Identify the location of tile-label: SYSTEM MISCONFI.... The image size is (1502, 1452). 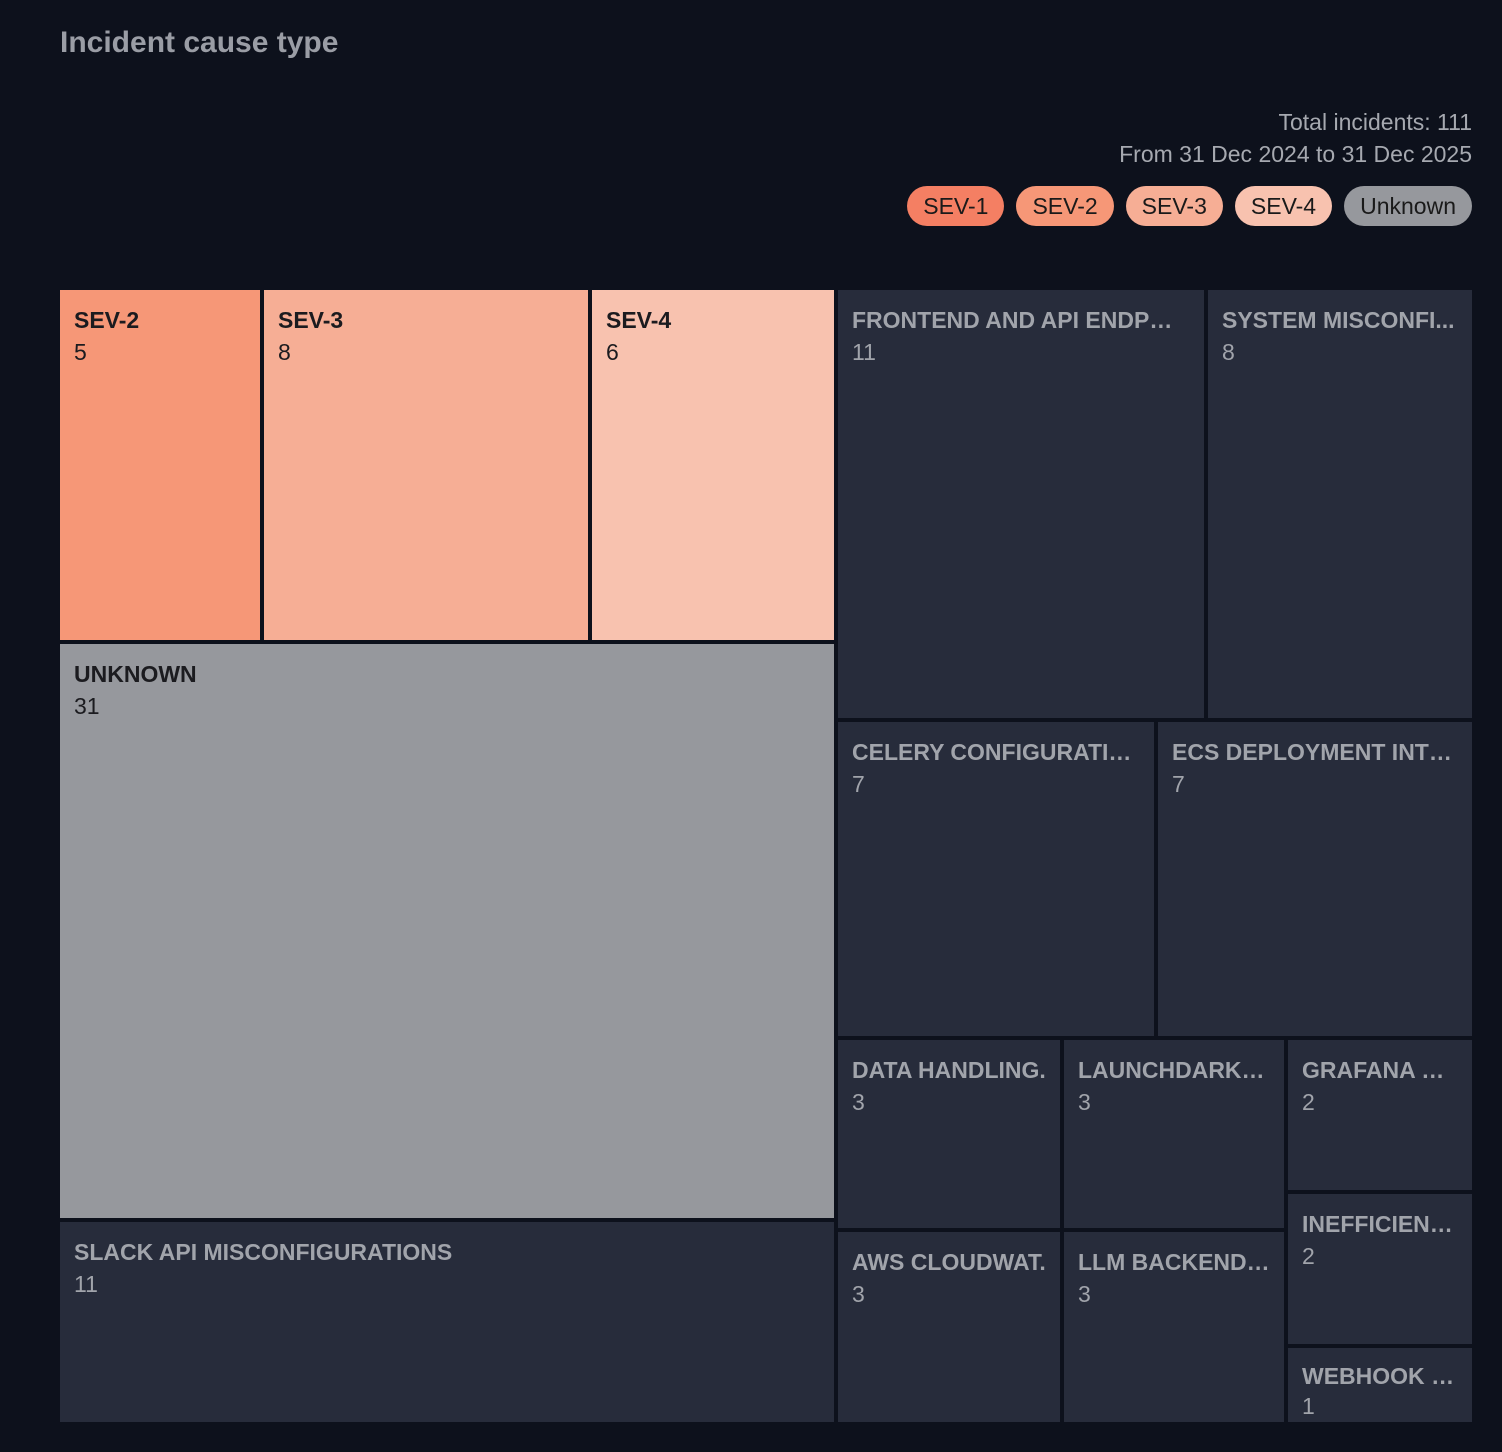
(1338, 320).